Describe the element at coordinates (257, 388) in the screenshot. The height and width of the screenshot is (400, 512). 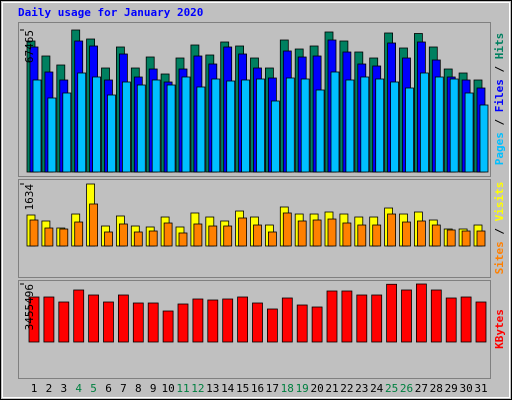
I see `x-tick-label: 16` at that location.